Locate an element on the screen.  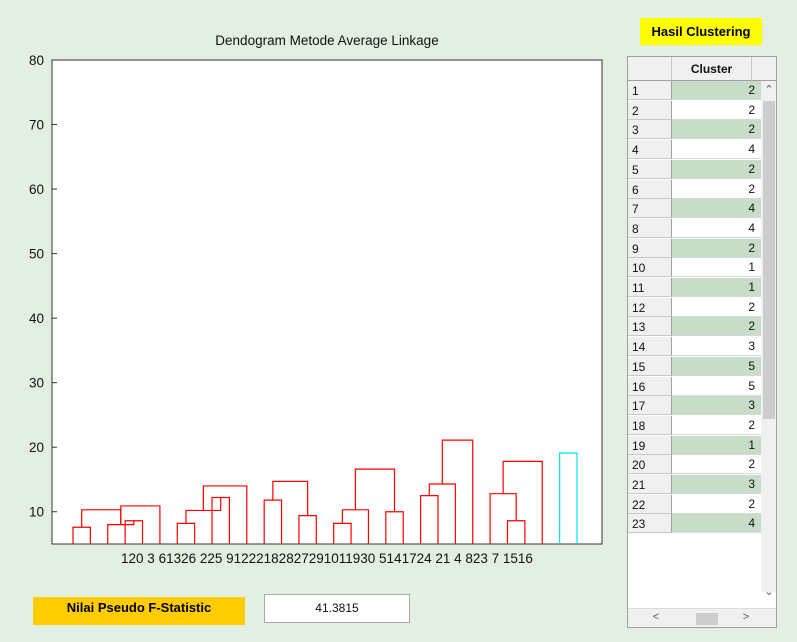
vertical-scrollbar is located at coordinates (768, 336).